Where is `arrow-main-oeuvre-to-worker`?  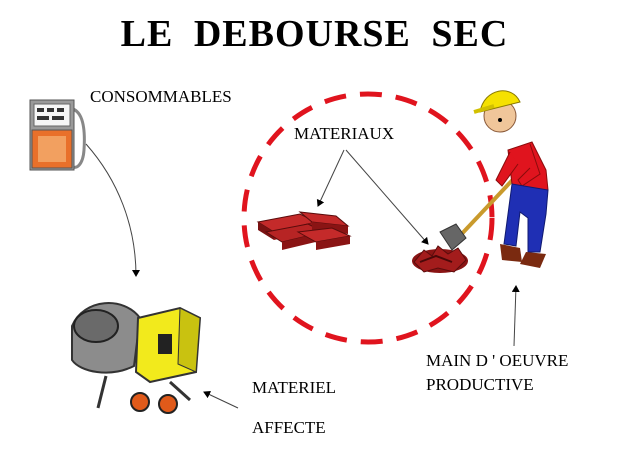 arrow-main-oeuvre-to-worker is located at coordinates (515, 316).